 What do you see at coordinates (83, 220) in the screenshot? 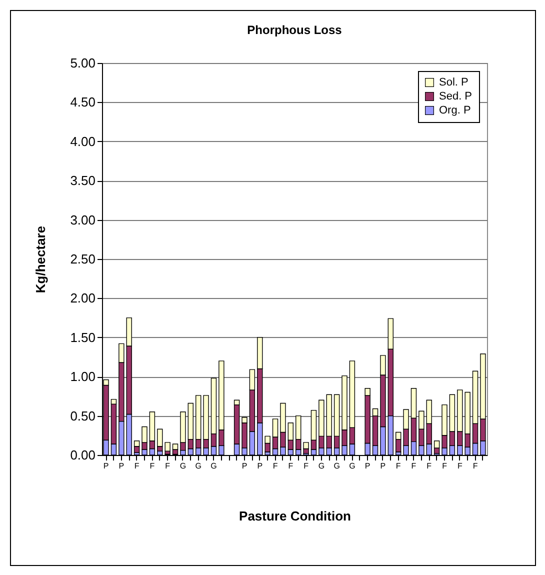
I see `y-tick-label: 3.00` at bounding box center [83, 220].